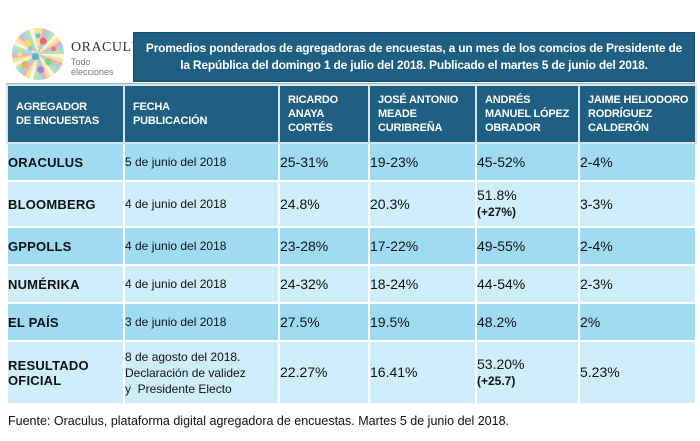 The width and height of the screenshot is (700, 441). What do you see at coordinates (637, 372) in the screenshot?
I see `cell-bronco: 5.23%` at bounding box center [637, 372].